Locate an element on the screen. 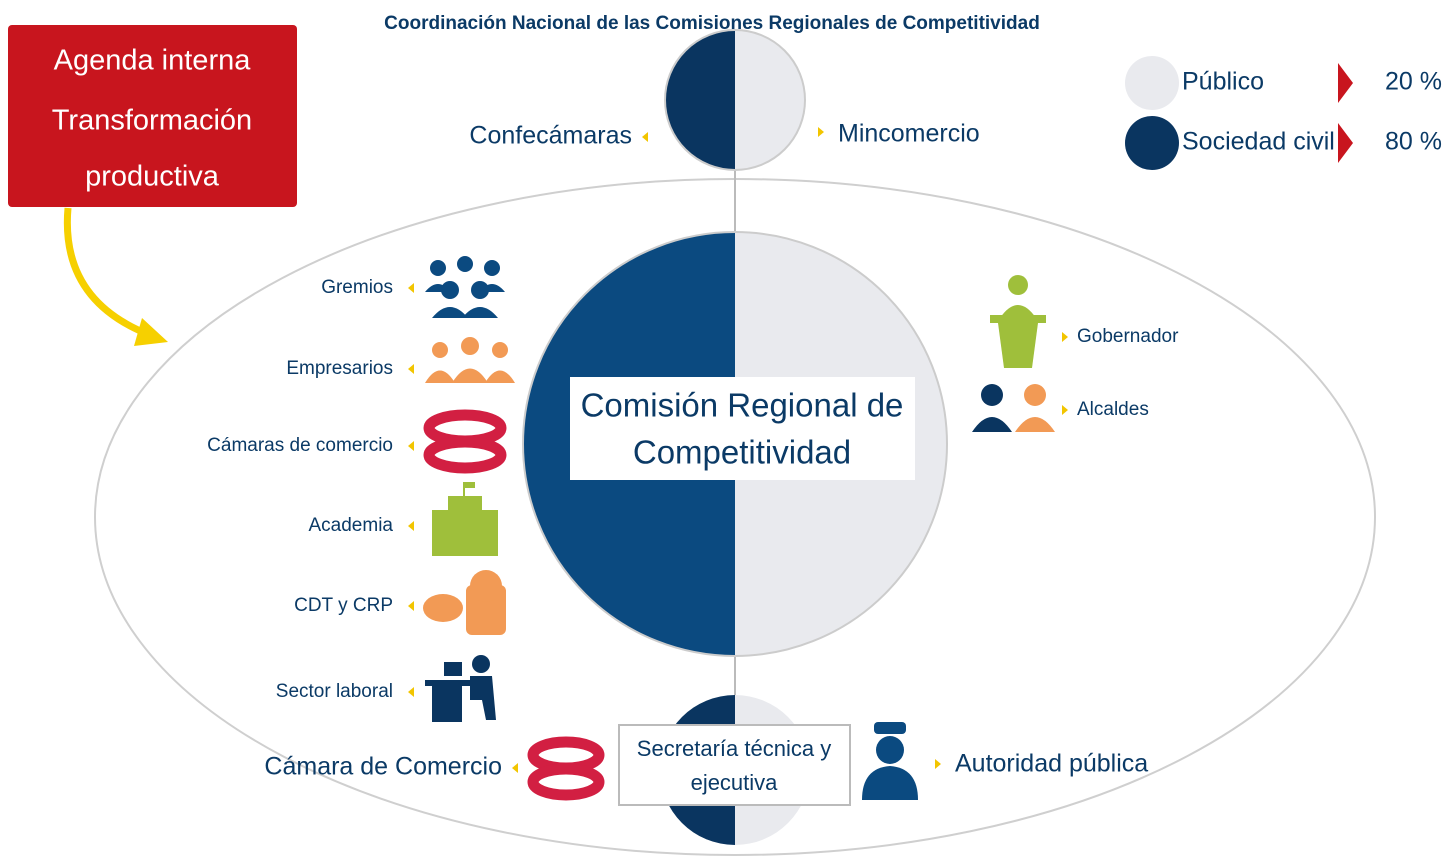 The height and width of the screenshot is (862, 1455). agenda-box is located at coordinates (152, 116).